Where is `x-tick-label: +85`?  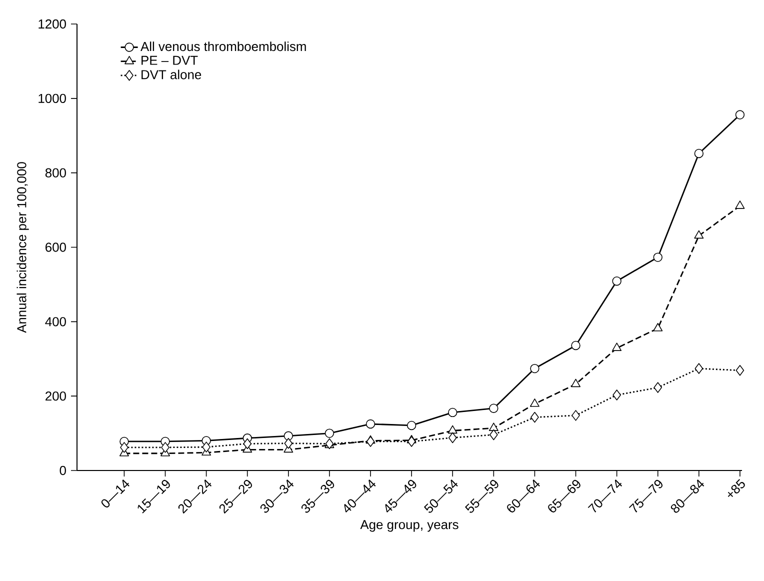 x-tick-label: +85 is located at coordinates (736, 488).